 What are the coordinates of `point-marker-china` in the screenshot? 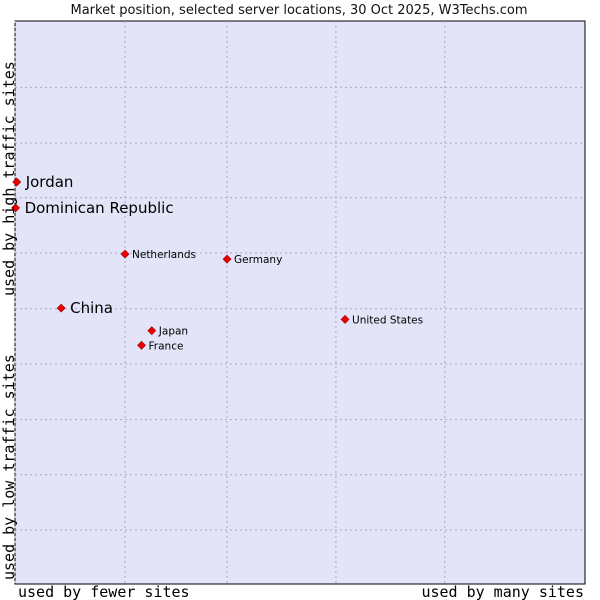 It's located at (61, 308).